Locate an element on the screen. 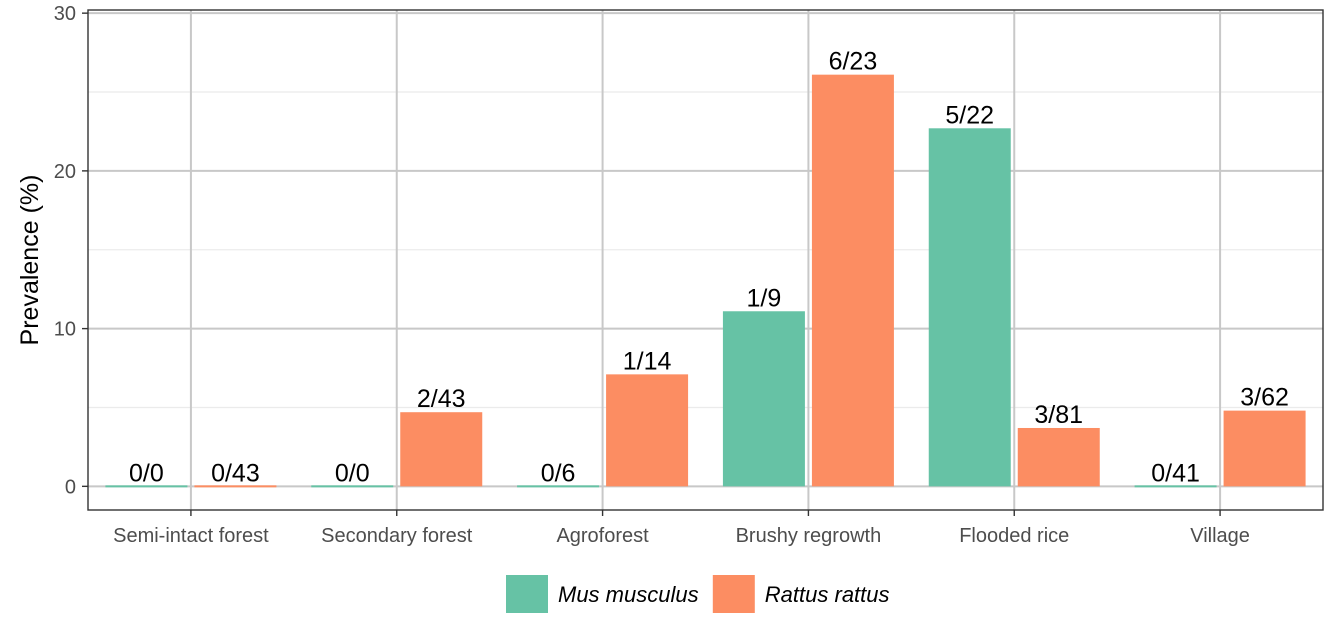  x-tick-label: Flooded rice is located at coordinates (1014, 536).